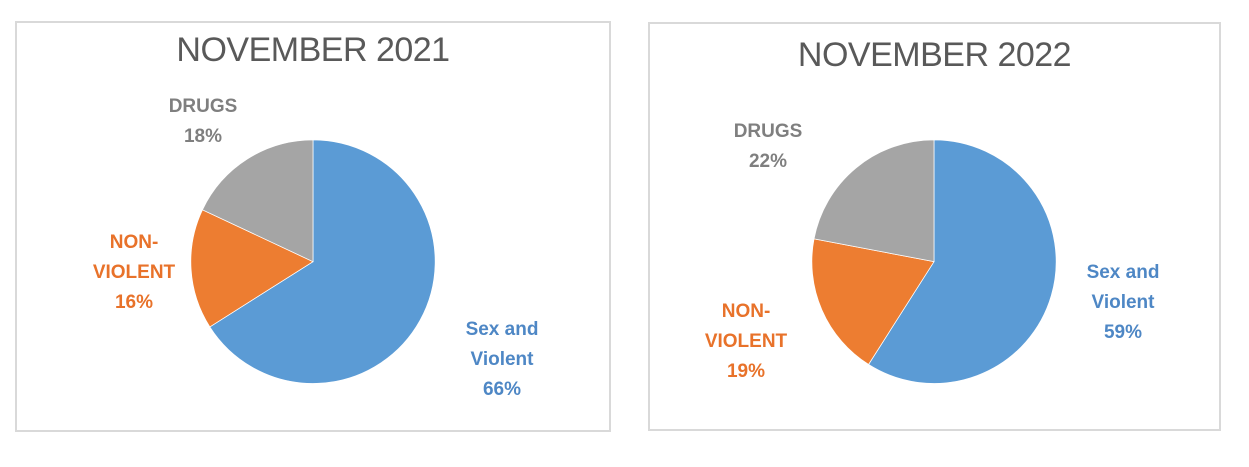 The width and height of the screenshot is (1249, 467). Describe the element at coordinates (313, 50) in the screenshot. I see `chart-title-2021: NOVEMBER 2021` at that location.